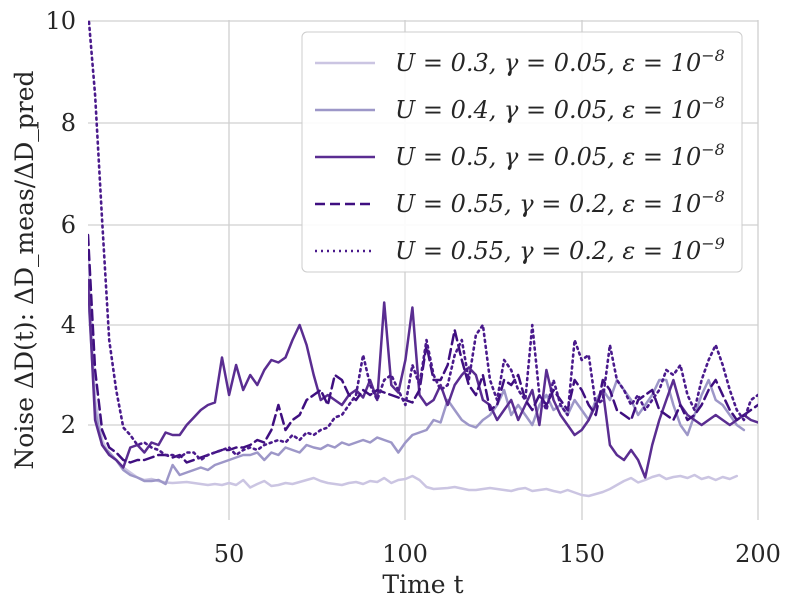 The image size is (790, 603). What do you see at coordinates (548, 63) in the screenshot?
I see `legend-label-main-1: U = 0.3, γ = 0.05, ε = 10` at bounding box center [548, 63].